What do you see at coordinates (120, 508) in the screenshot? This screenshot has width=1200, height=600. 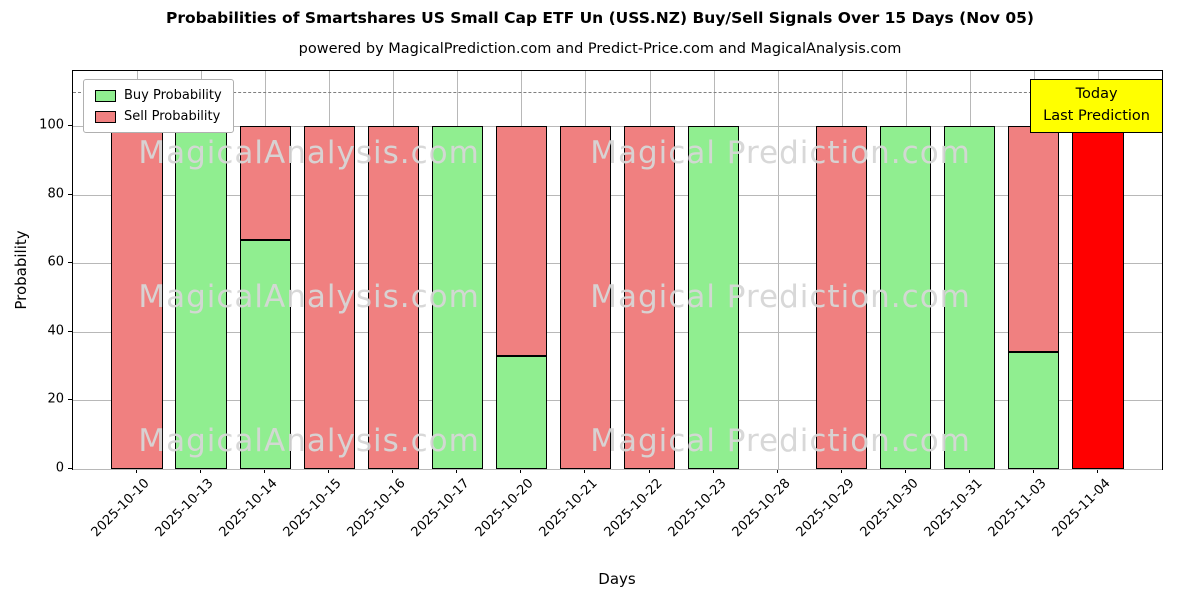 I see `x-tick-label: 2025-10-10` at bounding box center [120, 508].